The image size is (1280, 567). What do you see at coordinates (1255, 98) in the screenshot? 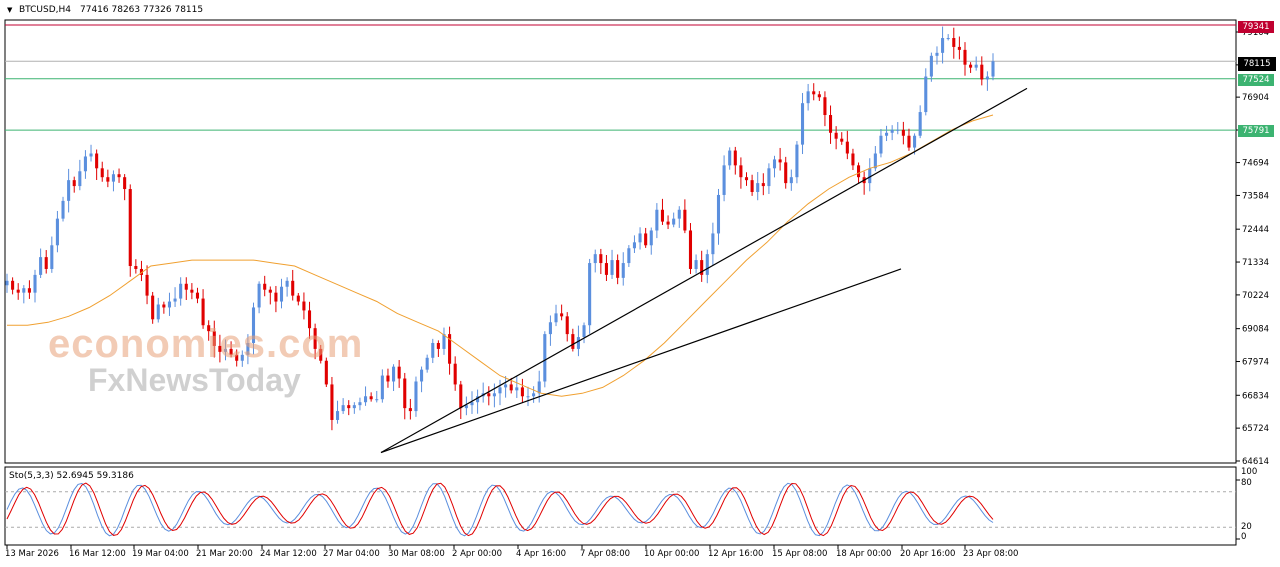
I see `y-tick-label: 76904` at bounding box center [1255, 98].